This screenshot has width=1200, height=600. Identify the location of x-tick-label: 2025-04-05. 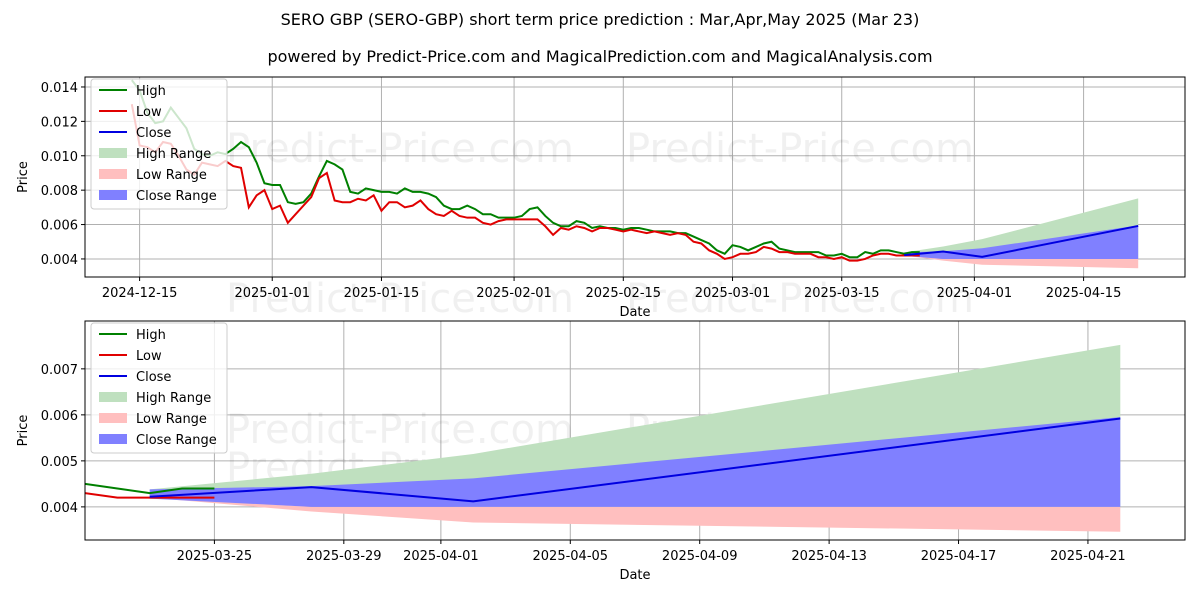
(571, 556).